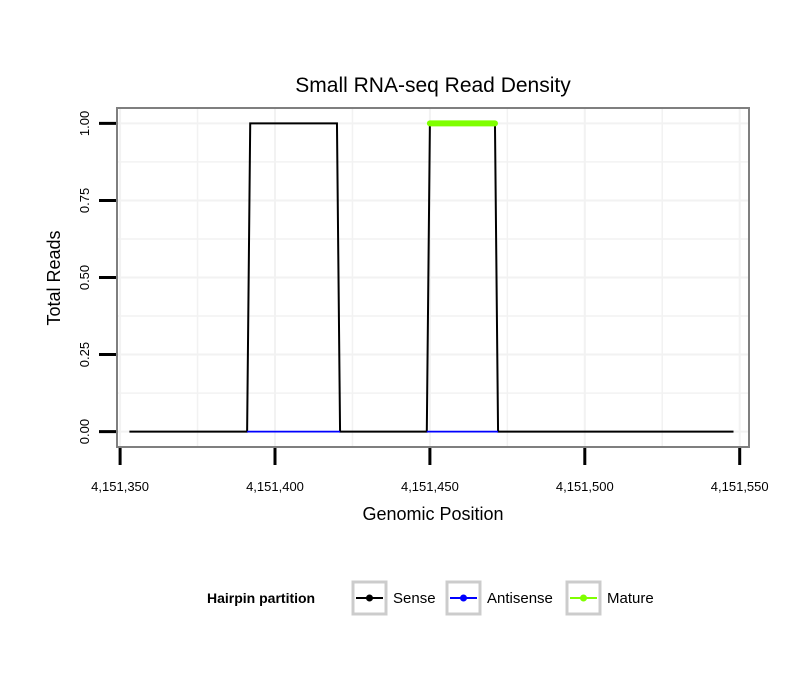 This screenshot has width=810, height=690. Describe the element at coordinates (414, 598) in the screenshot. I see `legend-label: Sense` at that location.